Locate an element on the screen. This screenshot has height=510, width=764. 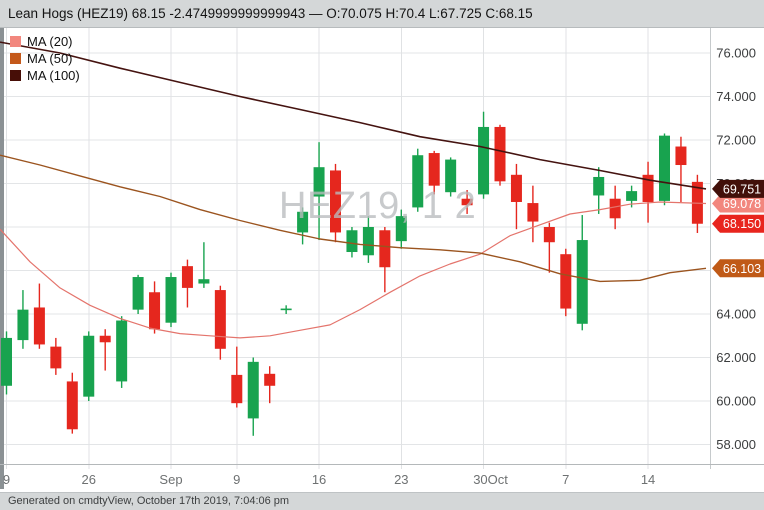
ma-legend: MA (20) MA (50) MA (100) is located at coordinates (45, 59).